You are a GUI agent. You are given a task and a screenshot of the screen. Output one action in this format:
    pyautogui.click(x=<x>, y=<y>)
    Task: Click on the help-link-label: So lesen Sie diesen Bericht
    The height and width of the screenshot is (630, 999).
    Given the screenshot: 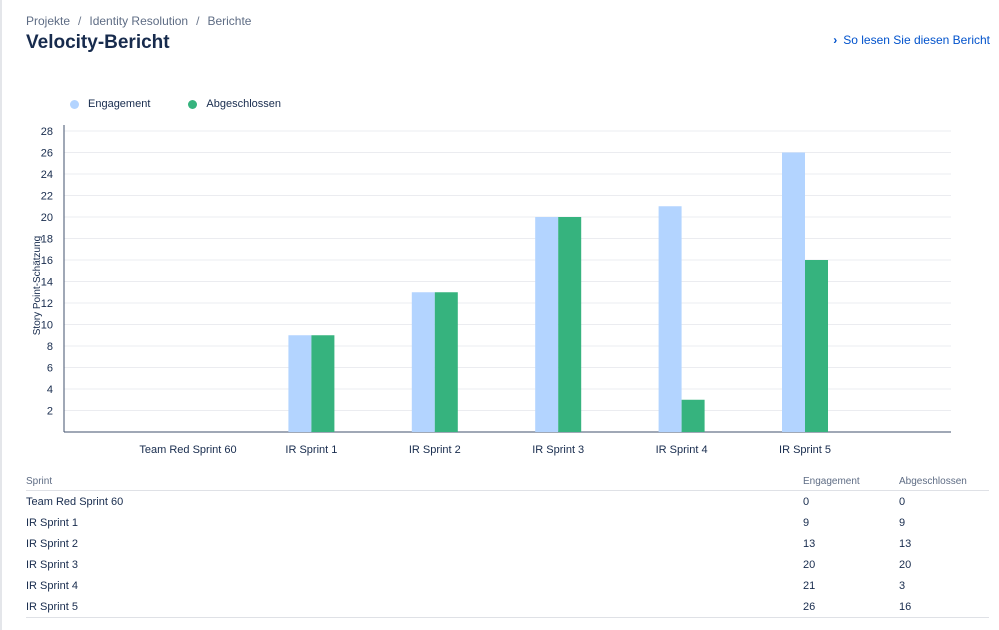 What is the action you would take?
    pyautogui.click(x=916, y=40)
    